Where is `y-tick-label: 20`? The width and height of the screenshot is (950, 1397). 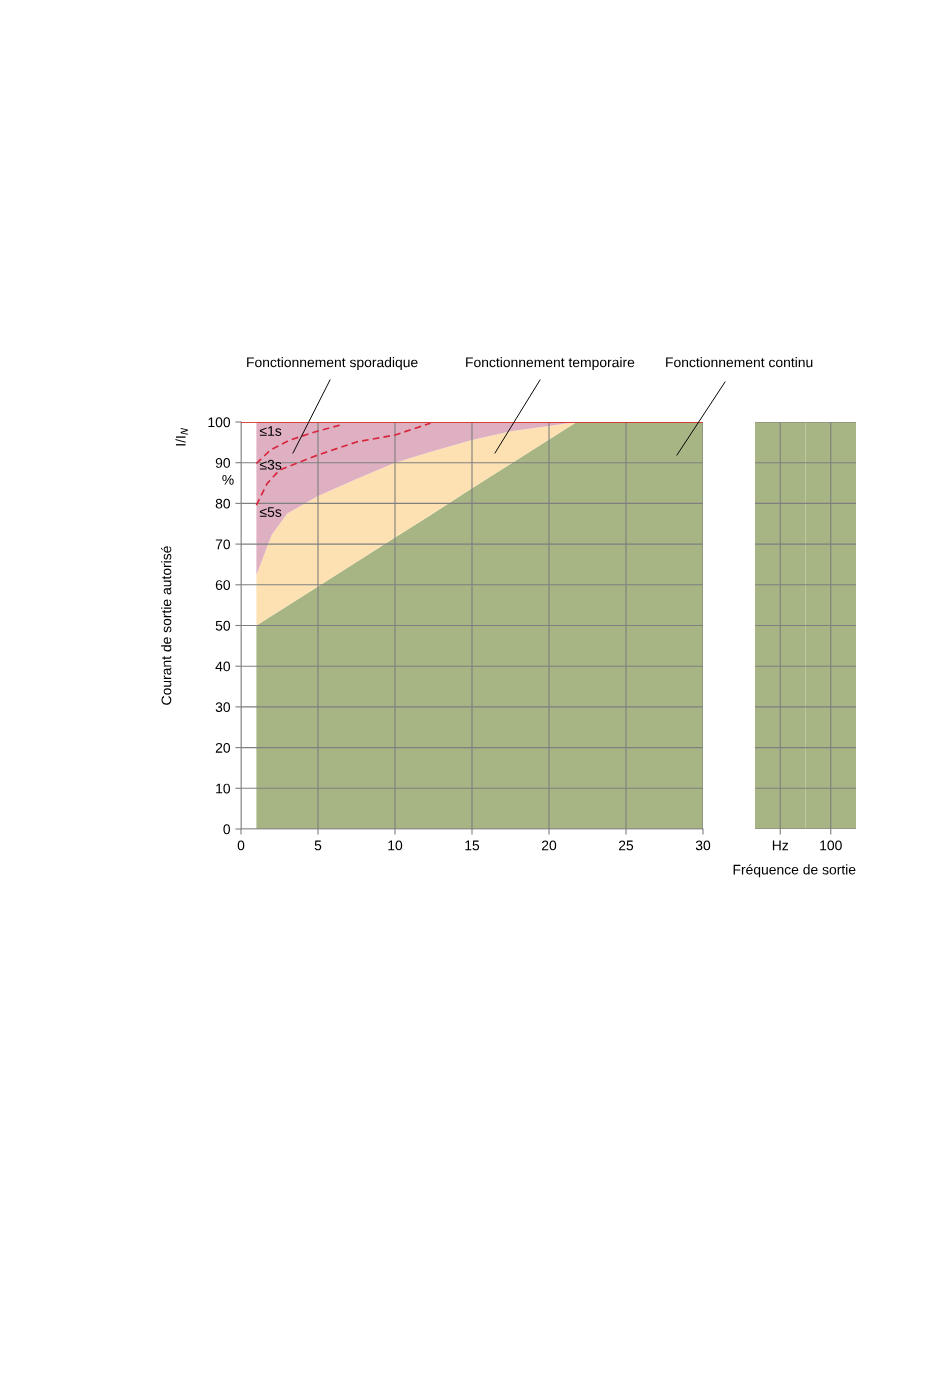
y-tick-label: 20 is located at coordinates (223, 747).